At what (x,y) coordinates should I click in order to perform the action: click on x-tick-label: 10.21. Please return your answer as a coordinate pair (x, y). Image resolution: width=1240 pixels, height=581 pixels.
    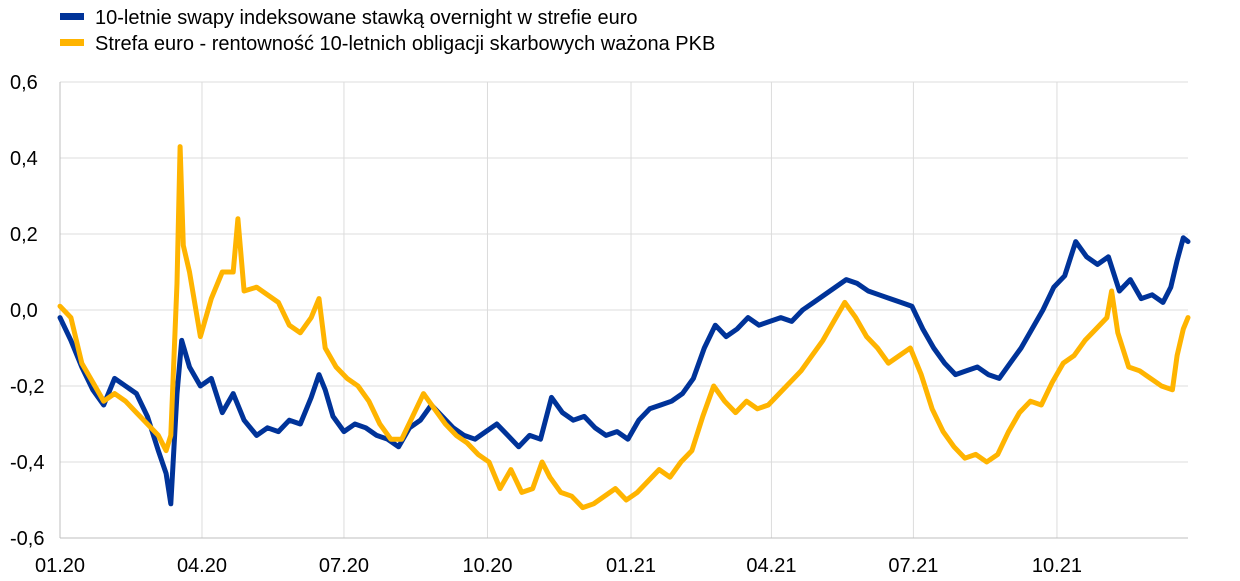
    Looking at the image, I should click on (1057, 566).